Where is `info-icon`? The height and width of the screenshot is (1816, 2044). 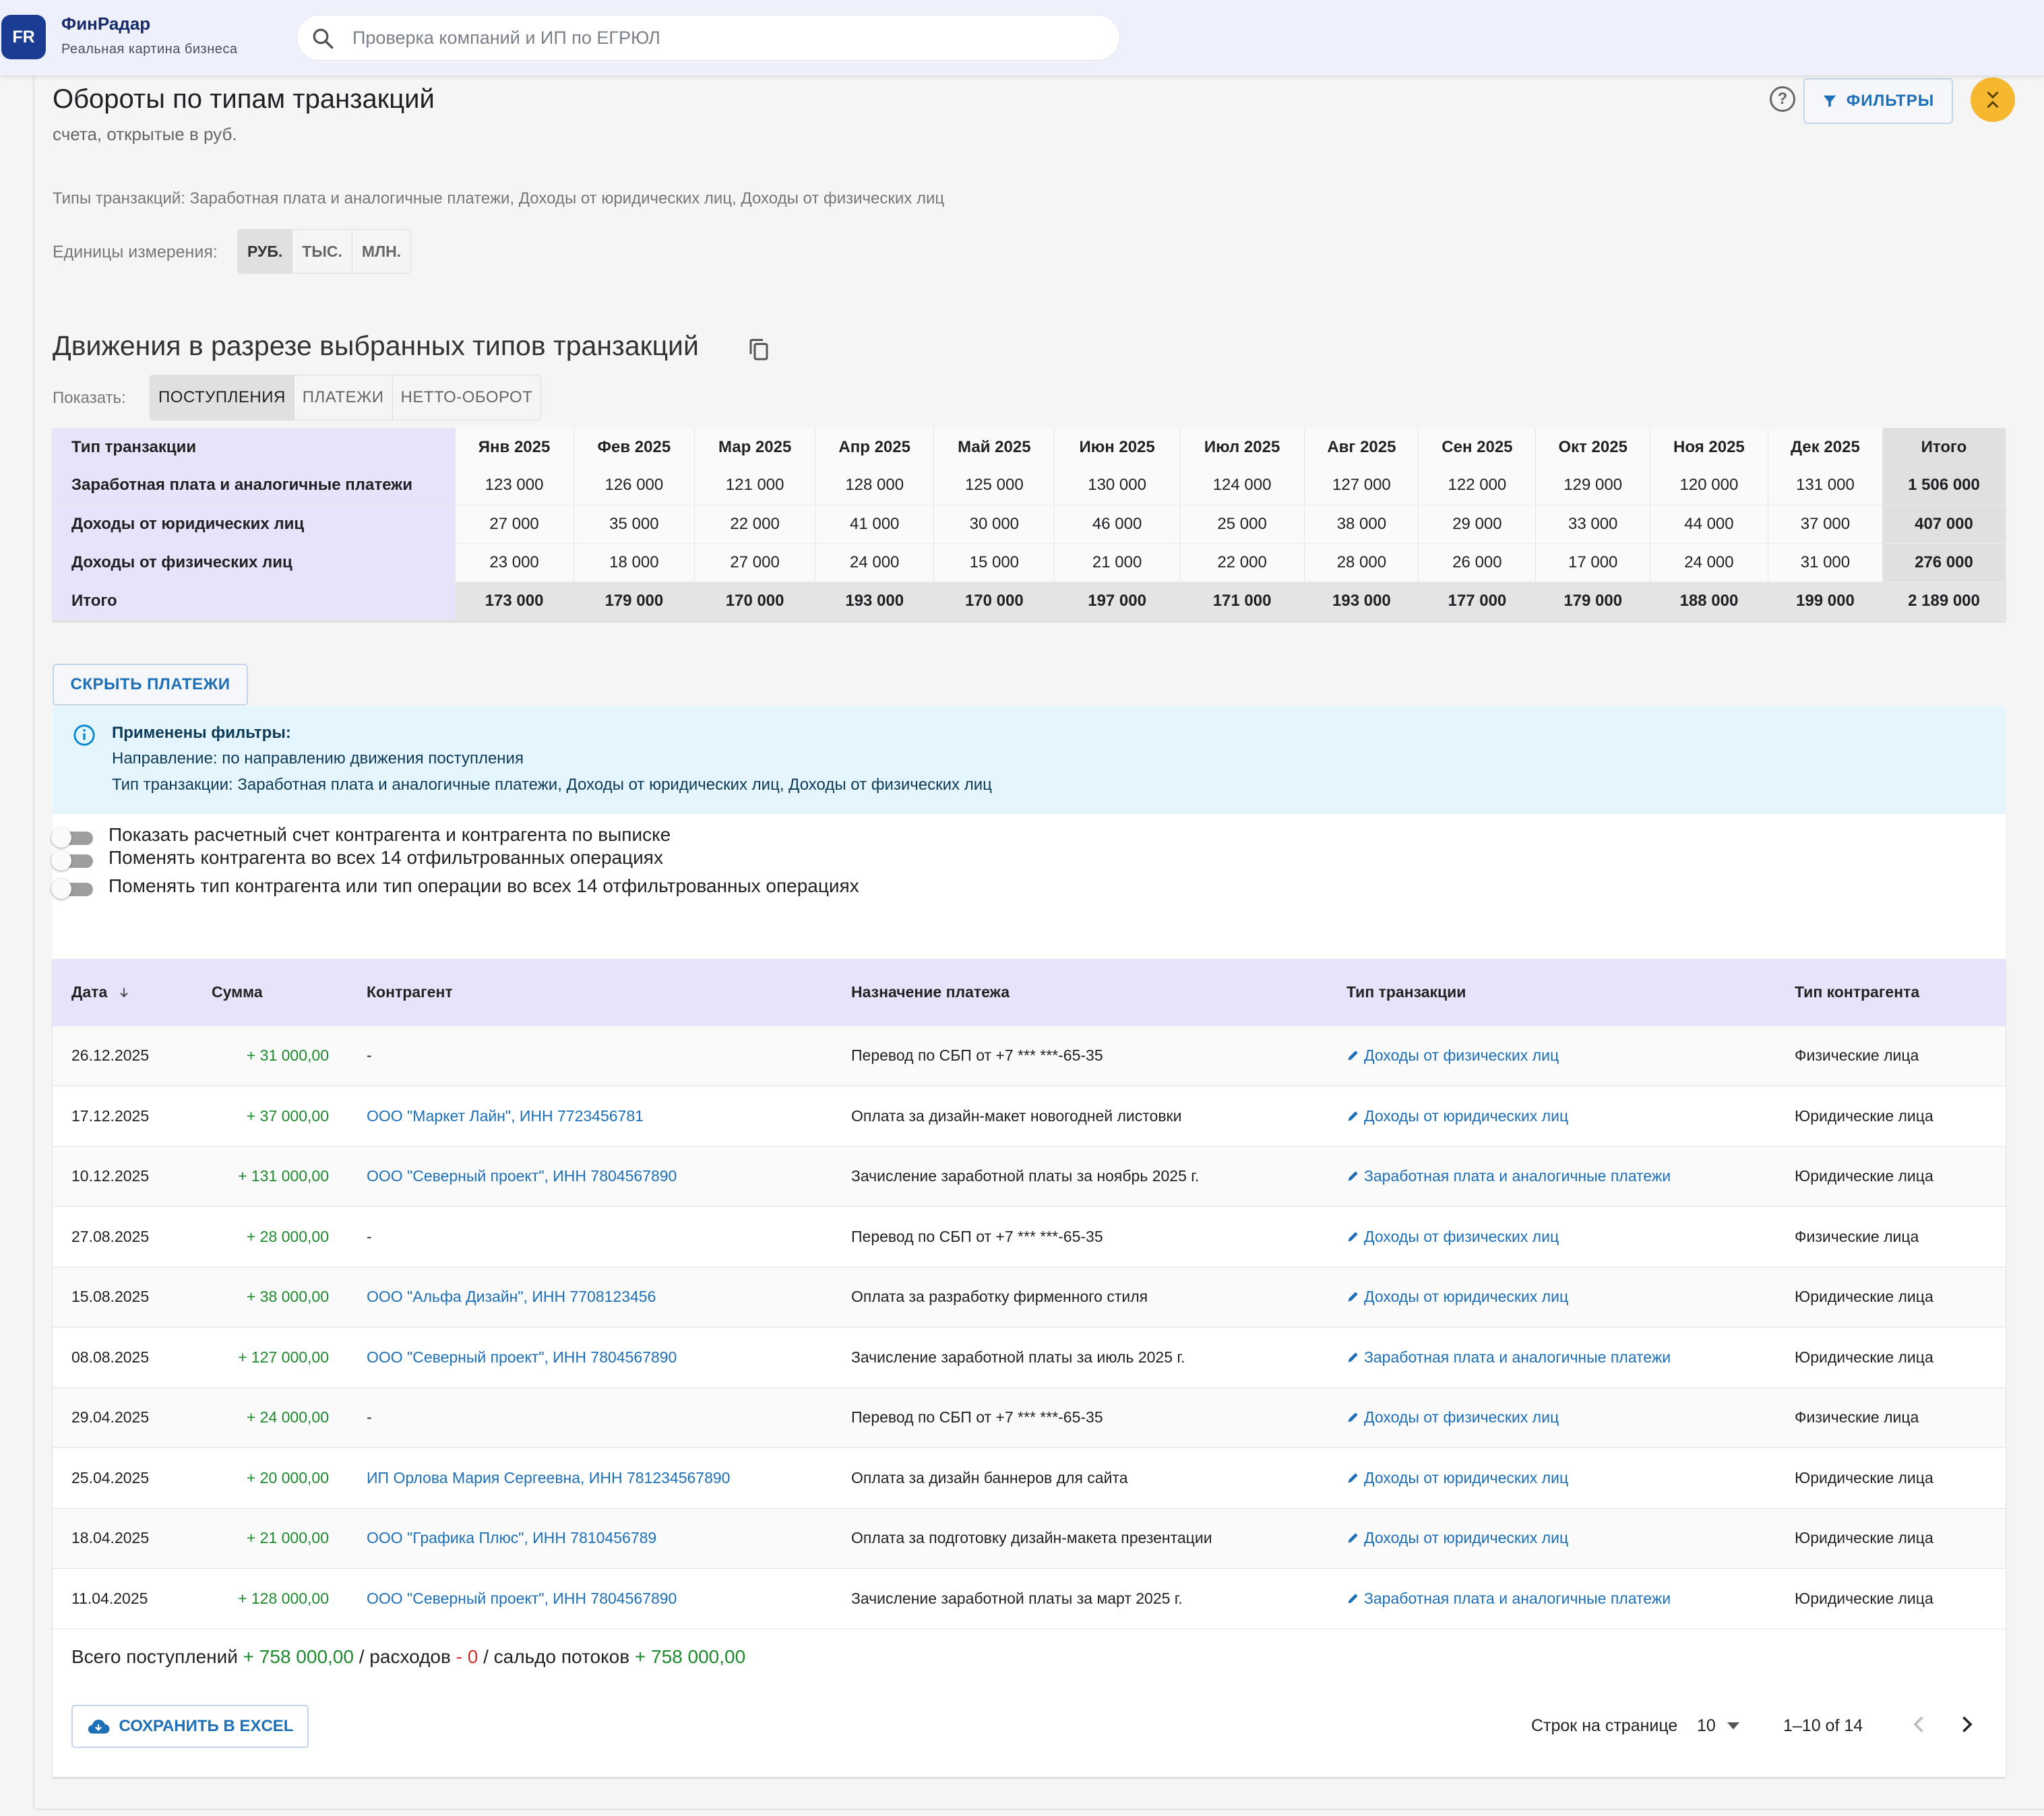 info-icon is located at coordinates (84, 735).